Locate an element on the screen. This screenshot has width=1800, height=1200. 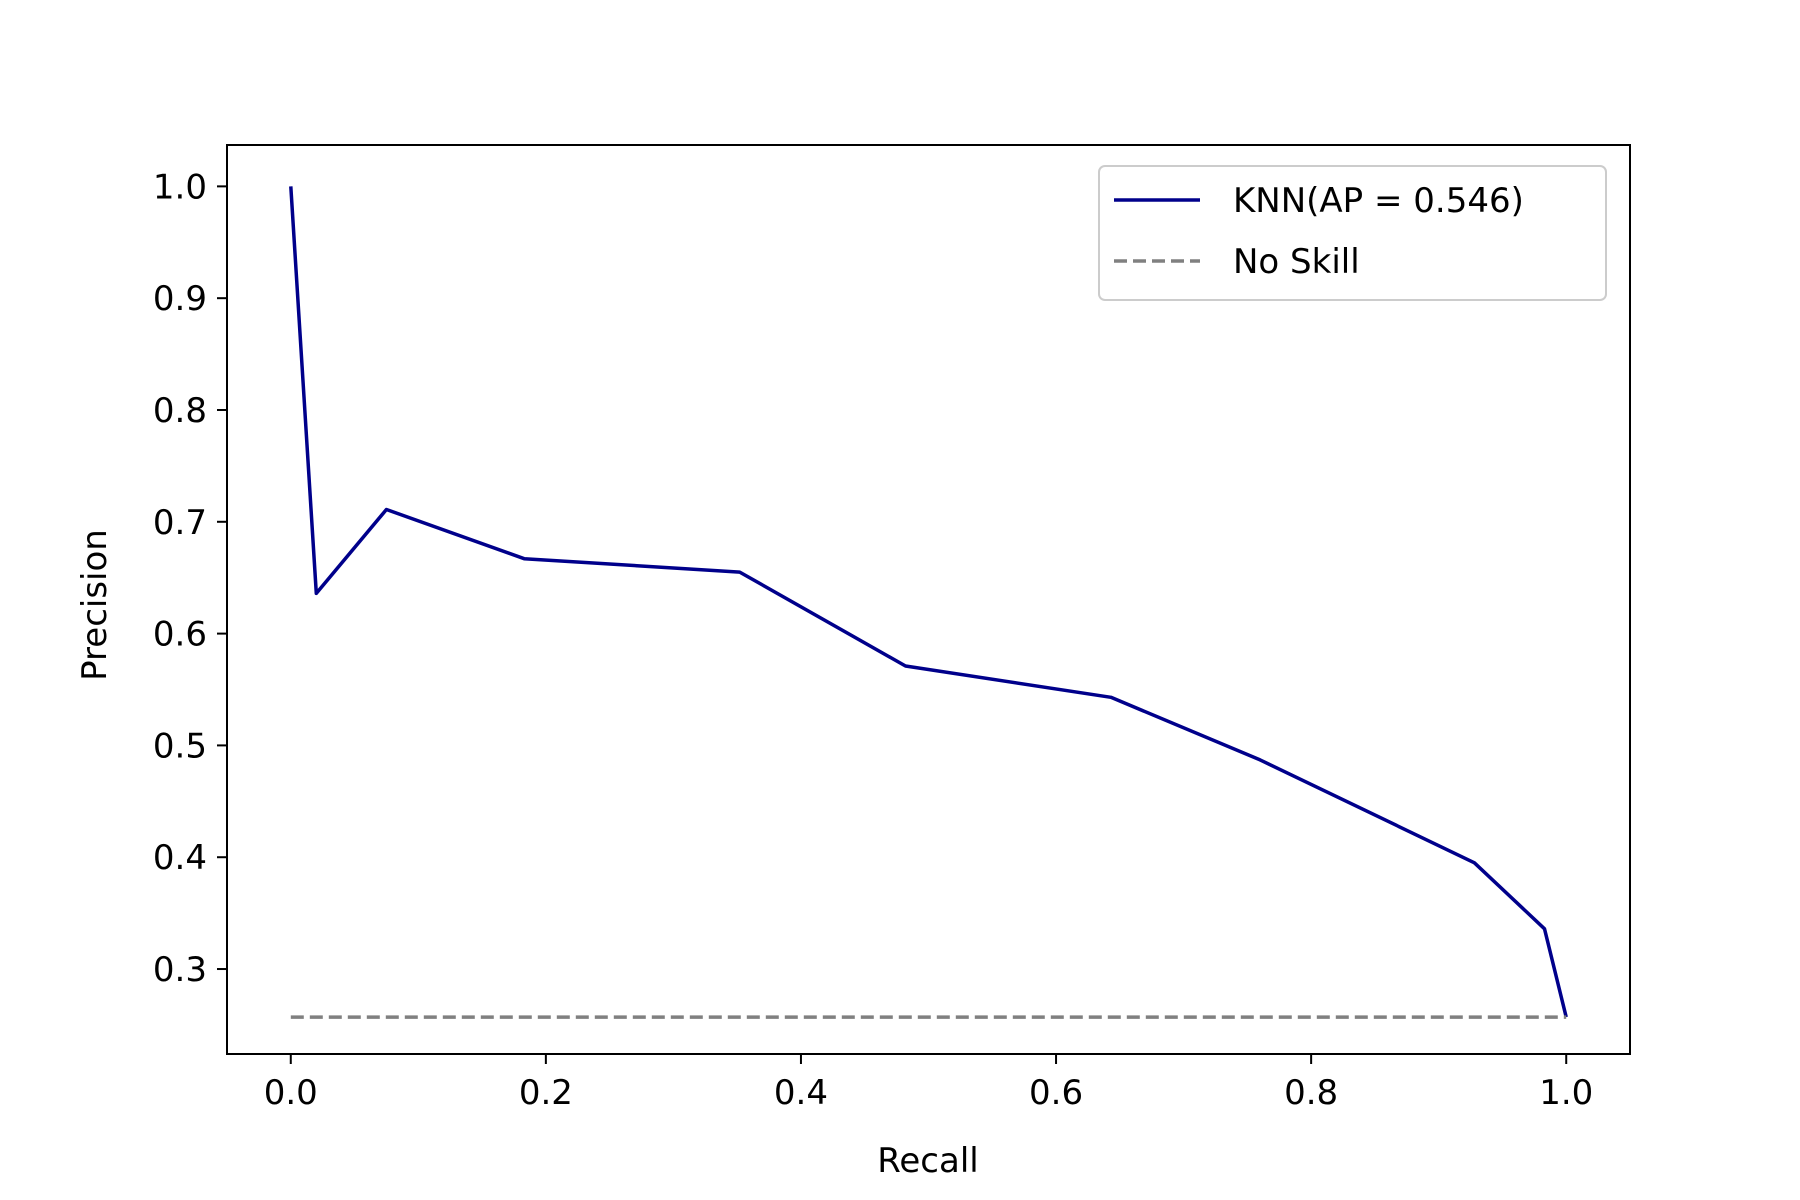
legend: KNN(AP = 0.546) No Skill is located at coordinates (1352, 233).